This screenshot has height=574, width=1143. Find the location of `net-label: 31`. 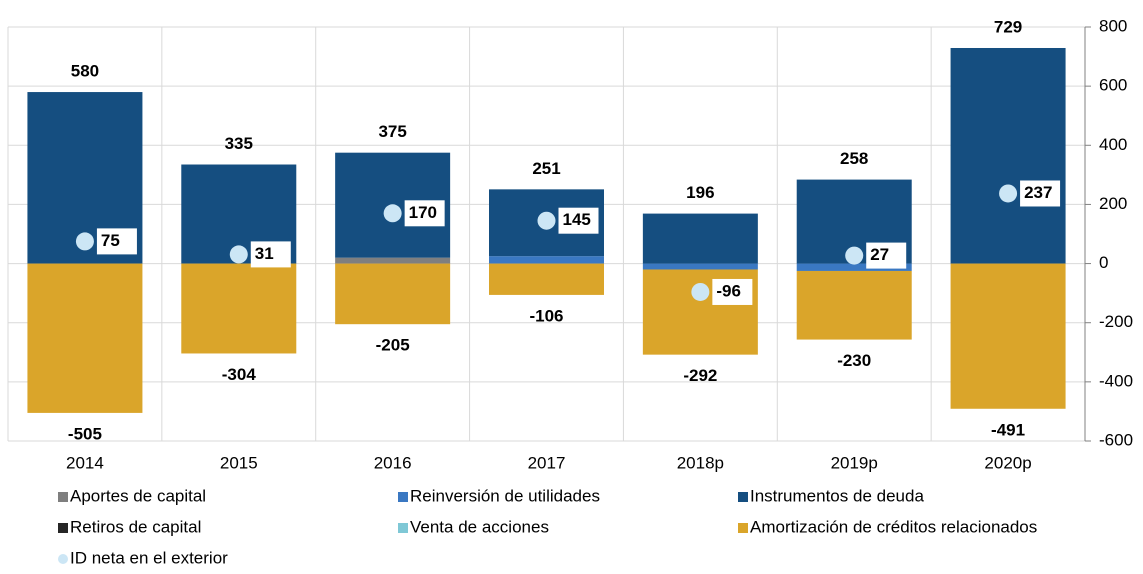

net-label: 31 is located at coordinates (264, 253).